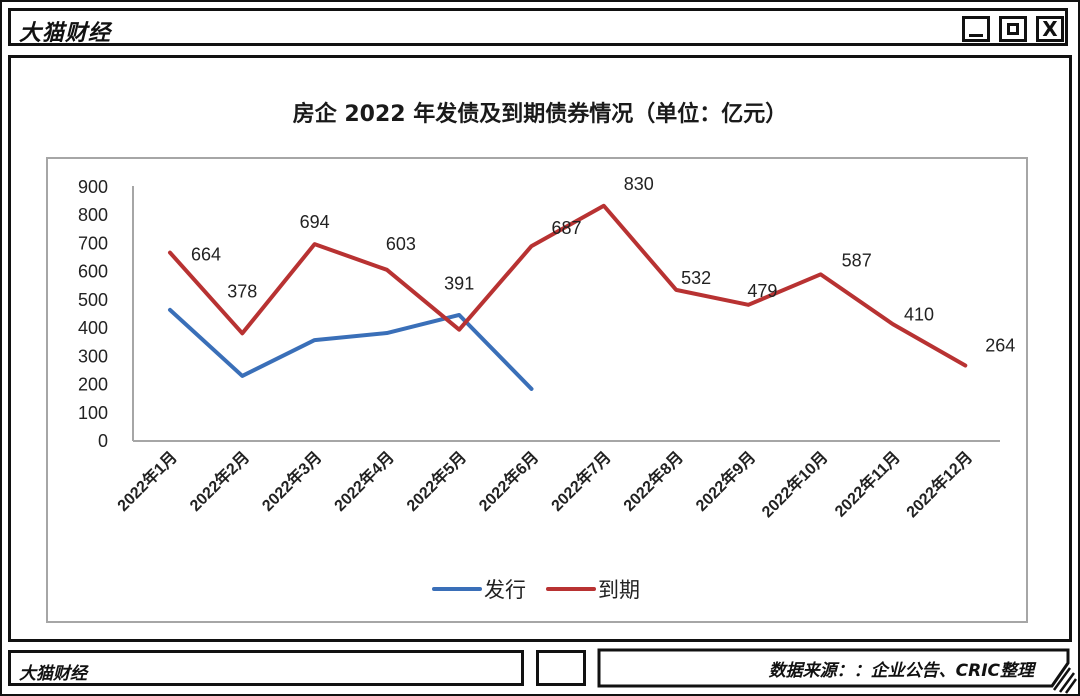 This screenshot has width=1080, height=696. Describe the element at coordinates (93, 272) in the screenshot. I see `y-tick-label: 600` at that location.